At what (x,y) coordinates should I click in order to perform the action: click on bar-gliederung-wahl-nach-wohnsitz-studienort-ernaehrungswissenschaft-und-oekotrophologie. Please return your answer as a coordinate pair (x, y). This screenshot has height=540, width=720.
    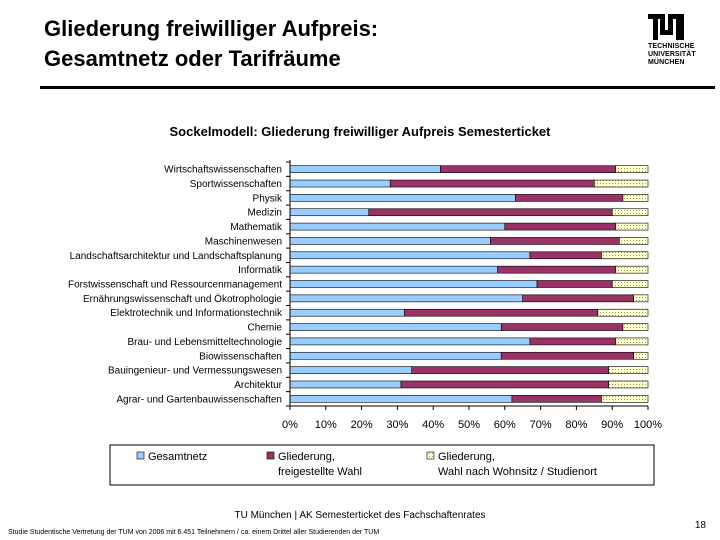
    Looking at the image, I should click on (641, 298).